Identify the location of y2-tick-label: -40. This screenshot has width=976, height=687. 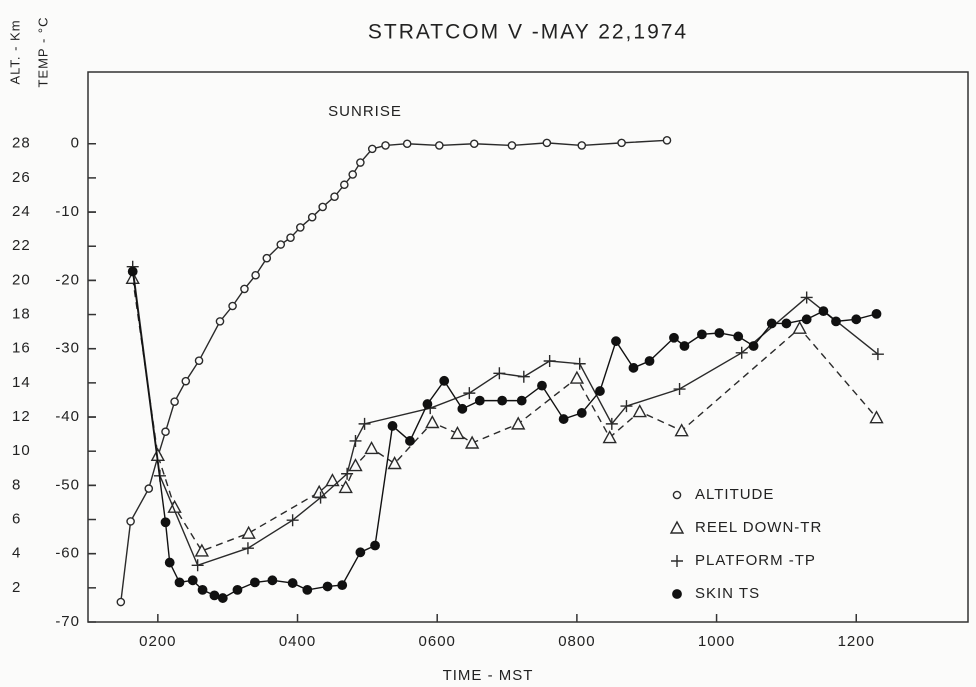
(67, 416).